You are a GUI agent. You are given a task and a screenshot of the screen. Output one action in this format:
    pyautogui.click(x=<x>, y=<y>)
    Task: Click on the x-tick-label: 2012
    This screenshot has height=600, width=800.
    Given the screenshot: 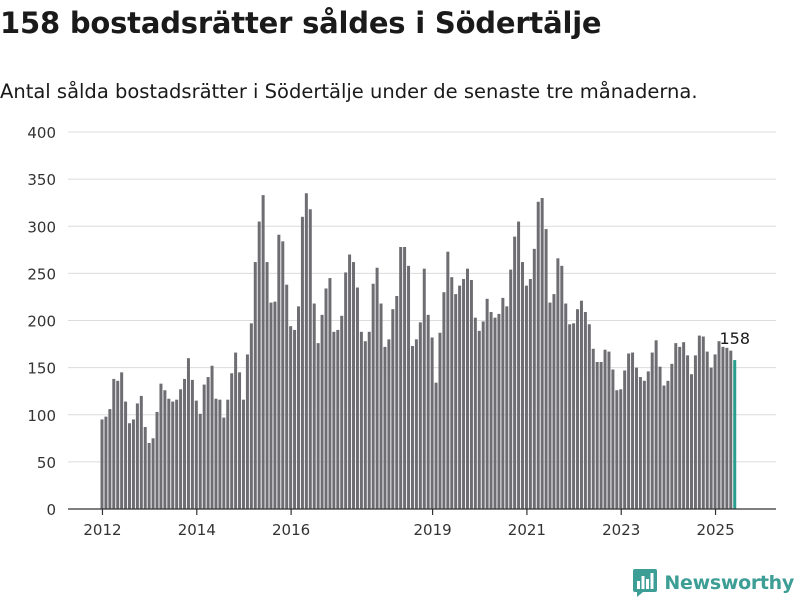 What is the action you would take?
    pyautogui.click(x=102, y=530)
    